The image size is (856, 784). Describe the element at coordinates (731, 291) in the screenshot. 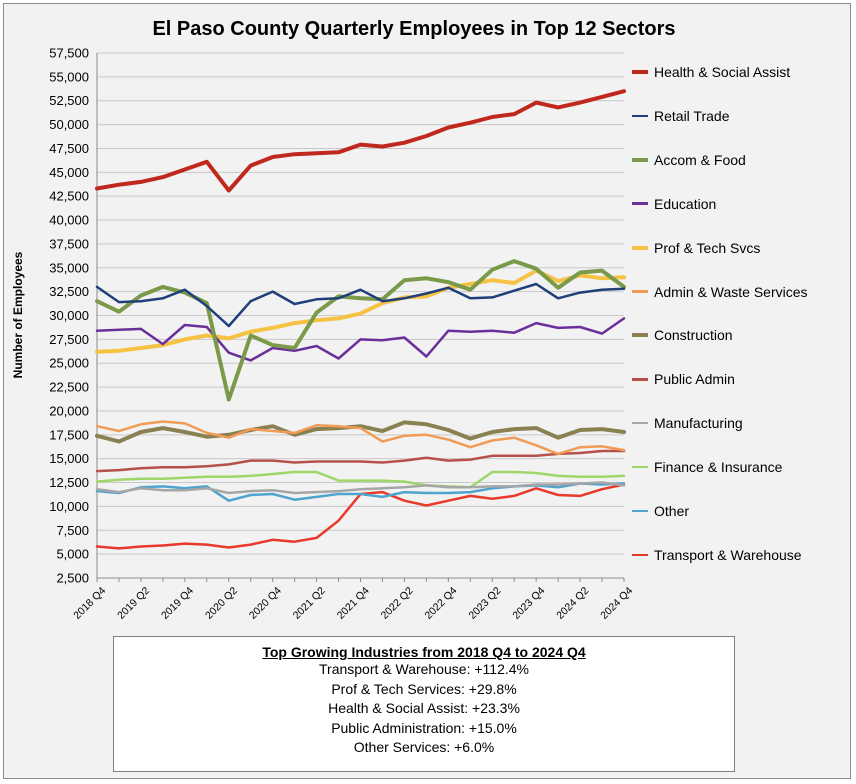

I see `legend-label: Admin & Waste Services` at that location.